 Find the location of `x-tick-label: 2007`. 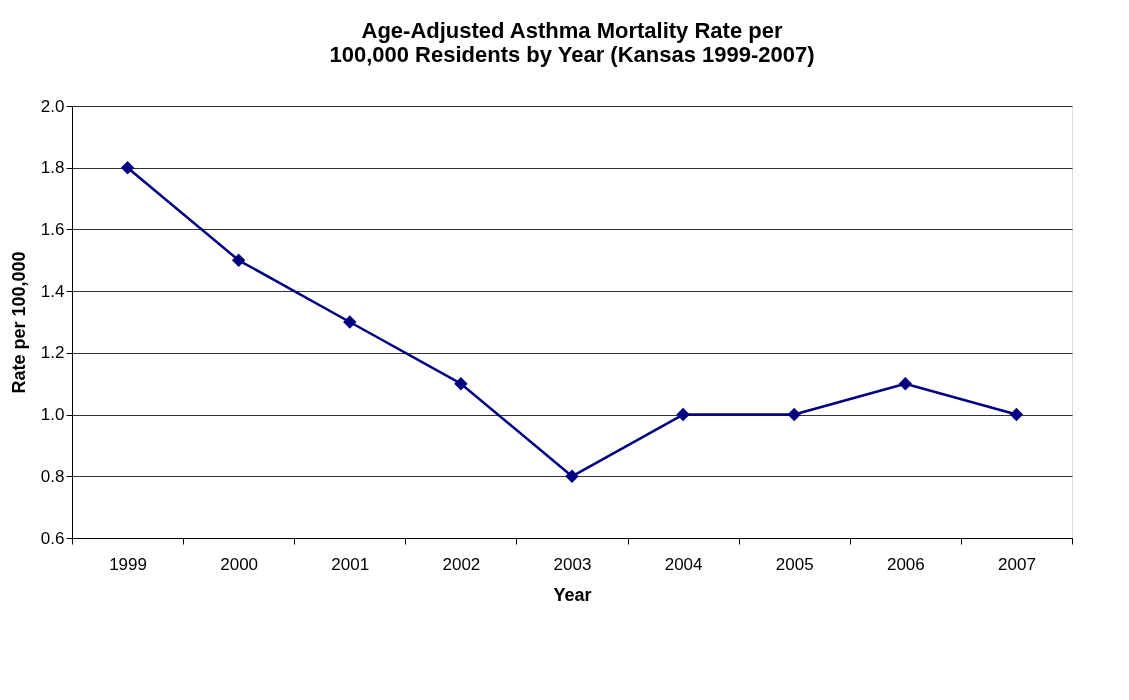

x-tick-label: 2007 is located at coordinates (1017, 564).